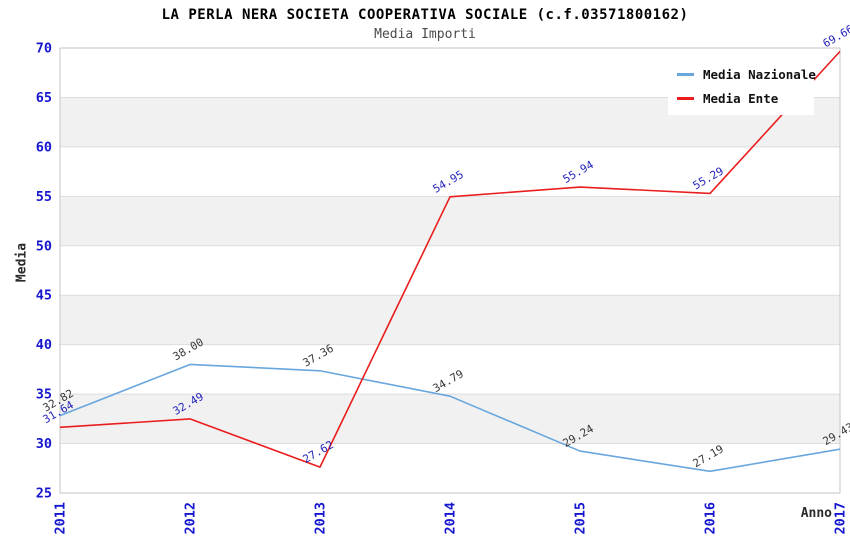 The height and width of the screenshot is (550, 850). What do you see at coordinates (191, 518) in the screenshot?
I see `x-tick-label: 2012` at bounding box center [191, 518].